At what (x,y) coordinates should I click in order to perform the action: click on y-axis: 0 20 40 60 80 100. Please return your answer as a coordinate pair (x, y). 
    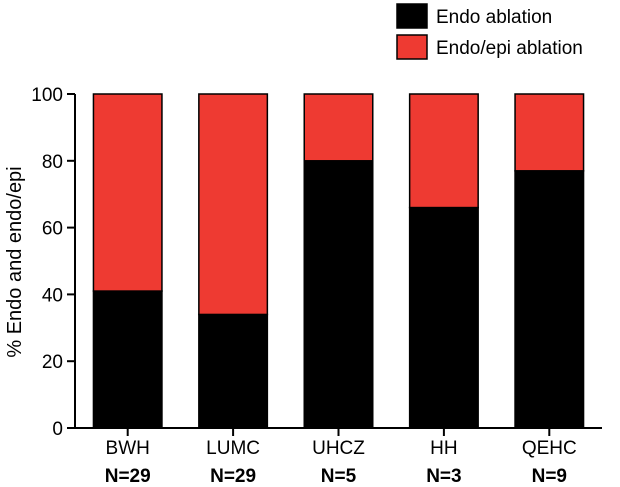
    Looking at the image, I should click on (53, 262).